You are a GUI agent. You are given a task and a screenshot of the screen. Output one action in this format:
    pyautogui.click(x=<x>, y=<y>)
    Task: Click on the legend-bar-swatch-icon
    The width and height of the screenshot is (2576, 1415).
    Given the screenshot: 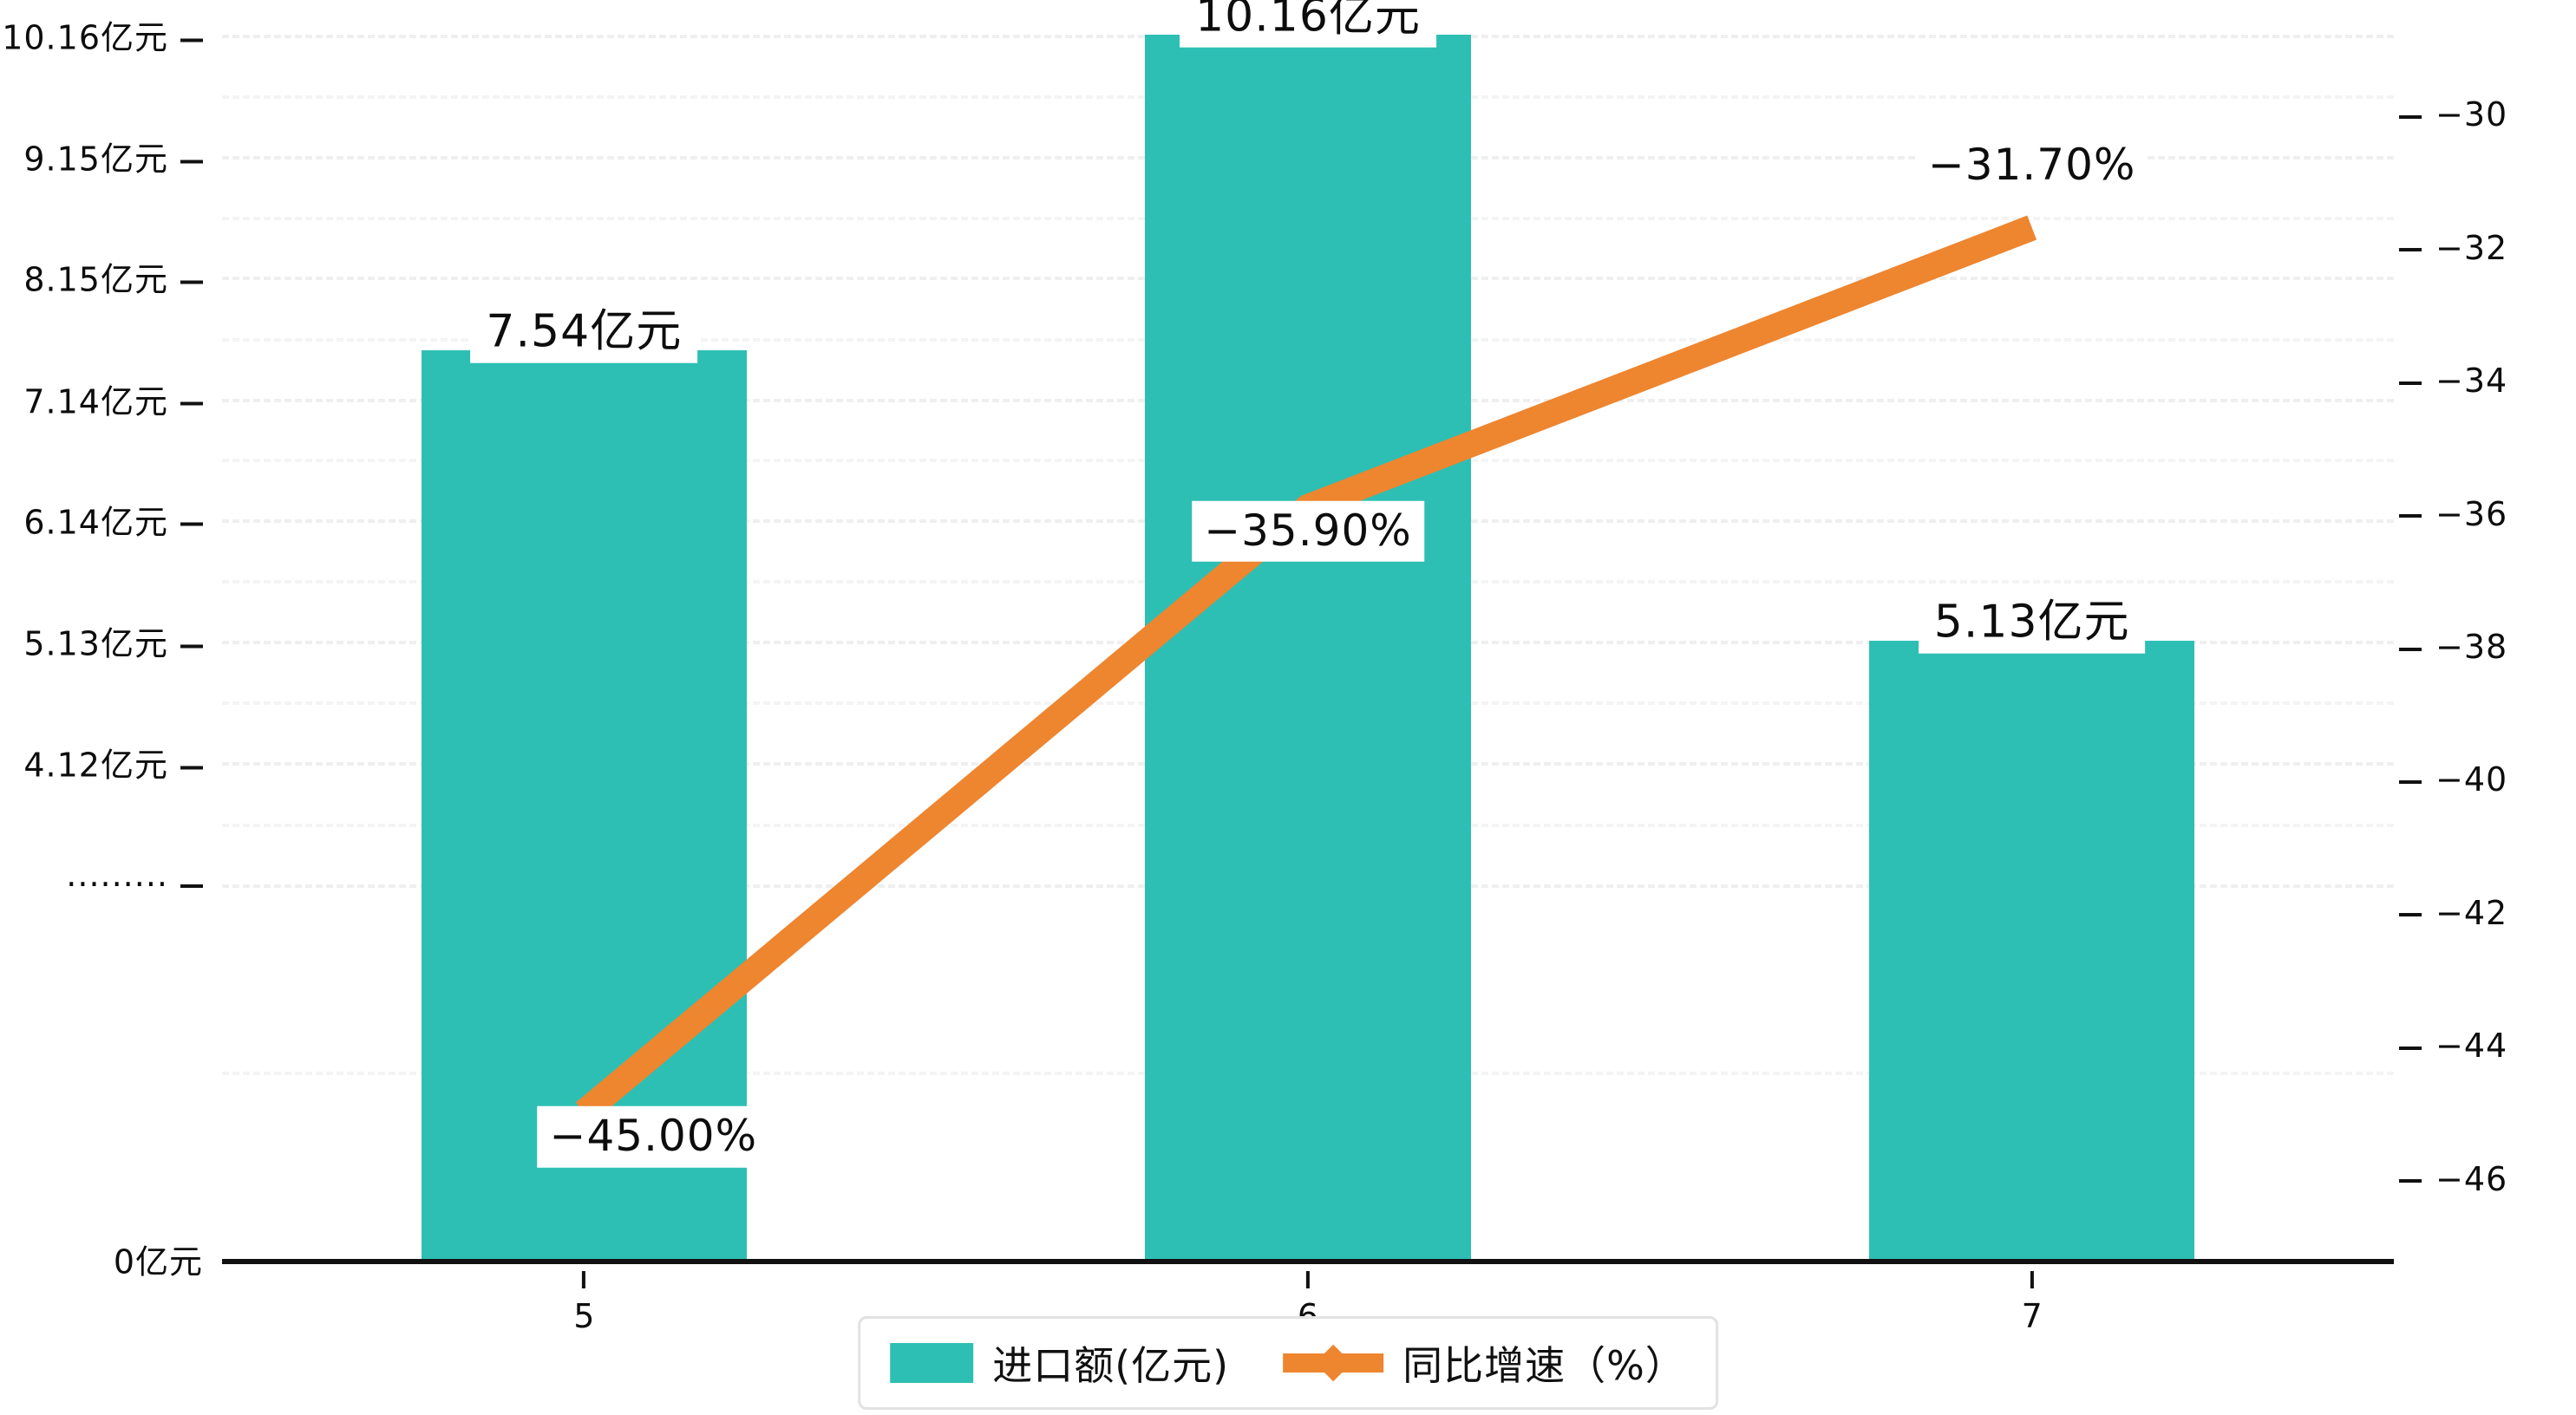 What is the action you would take?
    pyautogui.click(x=932, y=1363)
    